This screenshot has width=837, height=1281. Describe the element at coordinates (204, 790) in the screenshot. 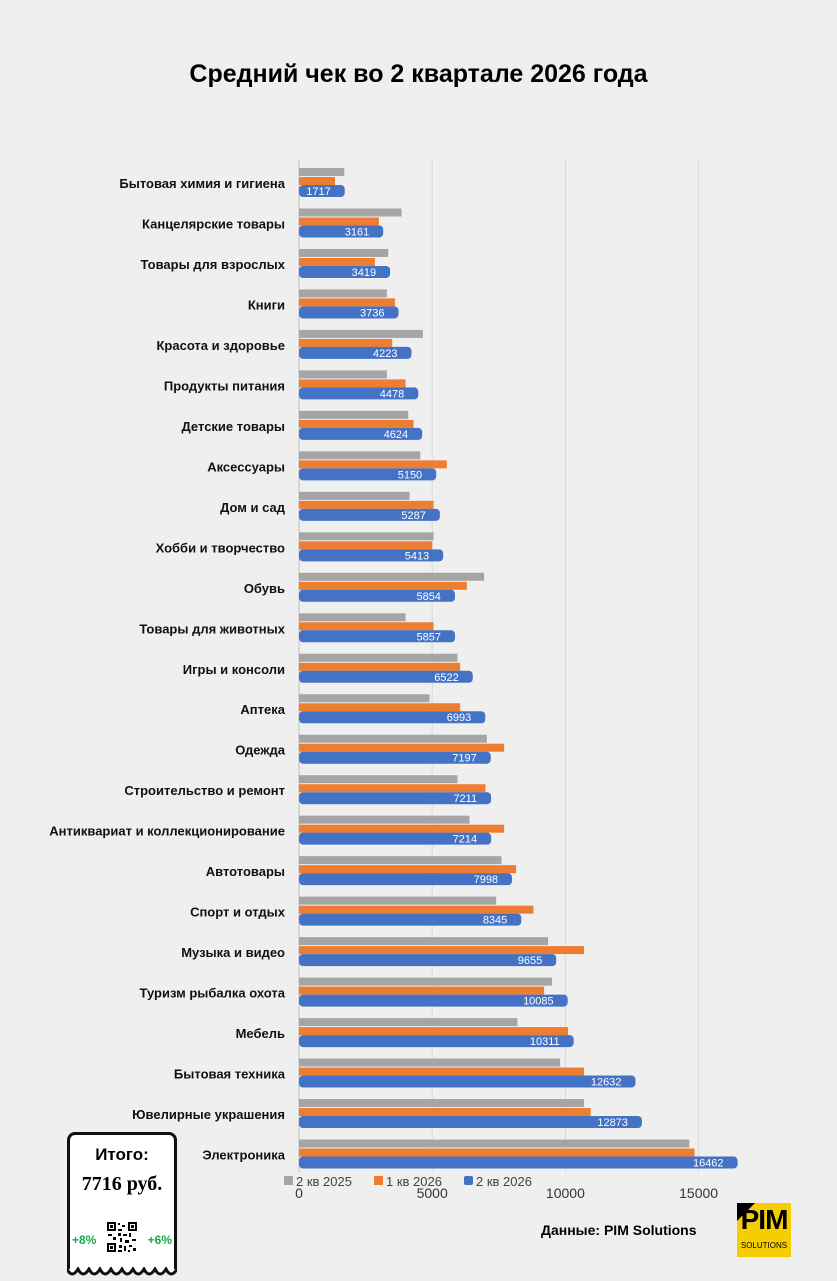

I see `category-label: Строительство и ремонт` at that location.